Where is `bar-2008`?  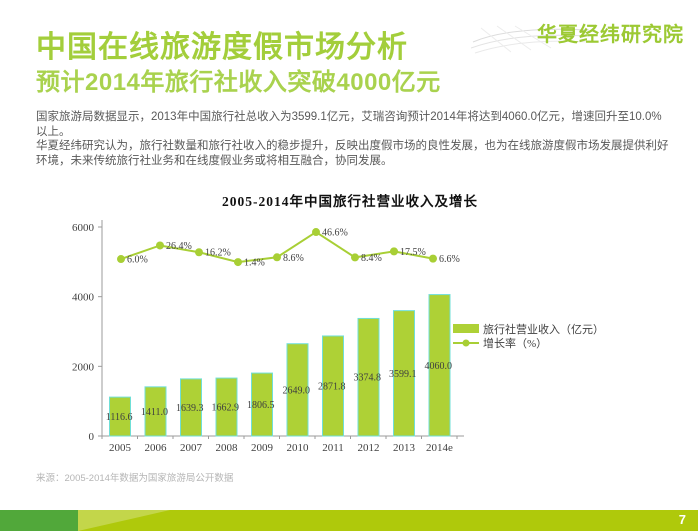
bar-2008 is located at coordinates (226, 407).